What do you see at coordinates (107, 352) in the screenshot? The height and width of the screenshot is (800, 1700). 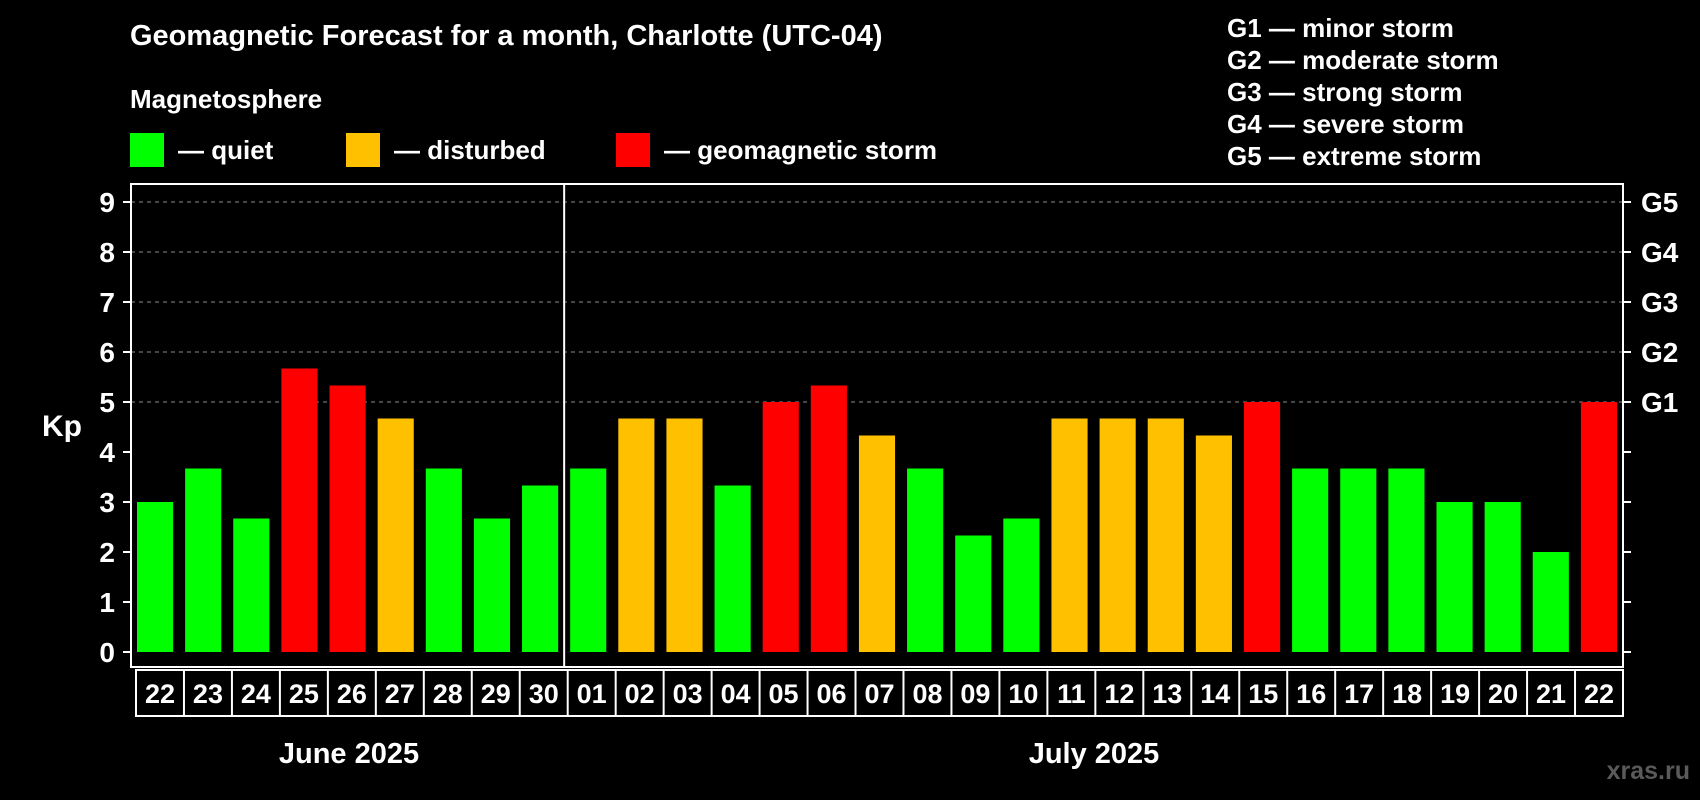 I see `y-tick-label: 6` at bounding box center [107, 352].